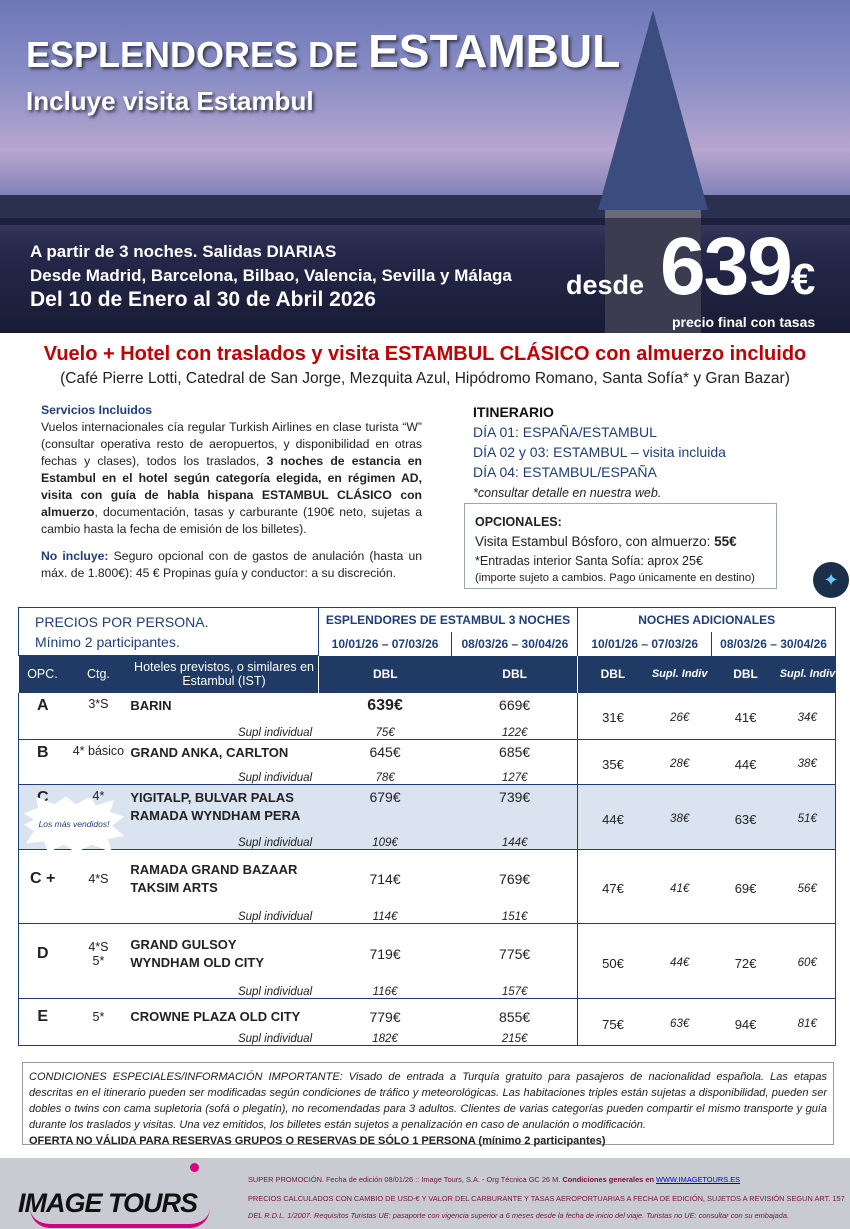 The image size is (850, 1229). Describe the element at coordinates (170, 101) in the screenshot. I see `page-subtitle: Incluye visita Estambul` at that location.